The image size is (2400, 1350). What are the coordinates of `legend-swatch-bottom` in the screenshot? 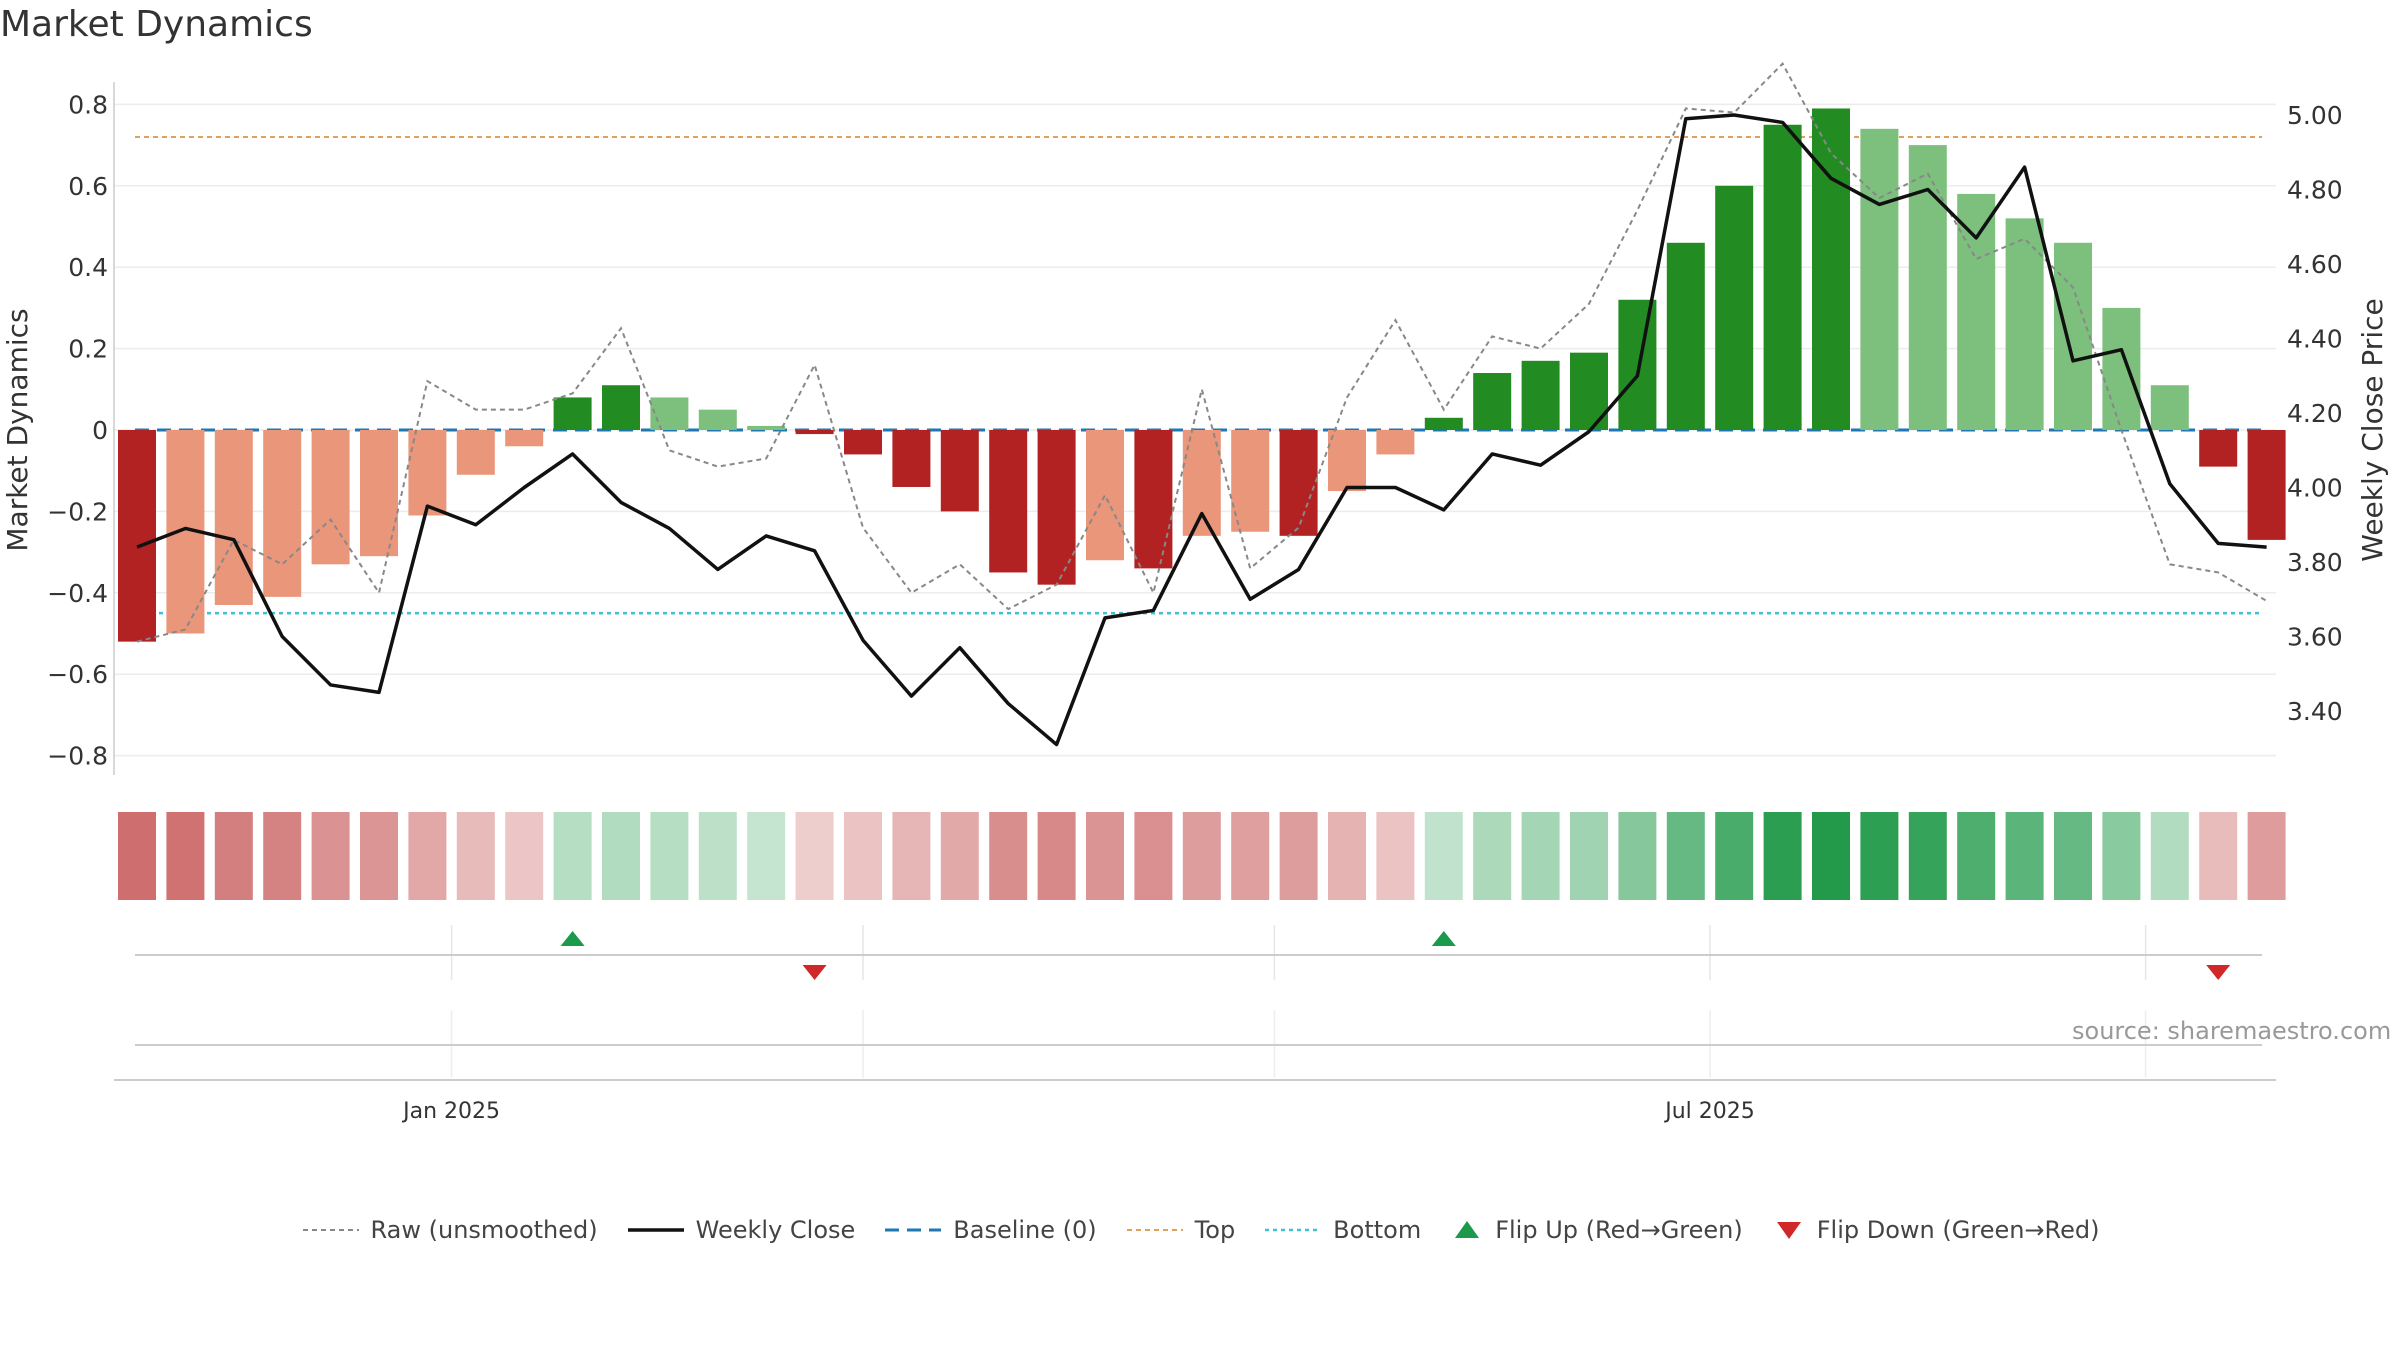 It's located at (1293, 1230).